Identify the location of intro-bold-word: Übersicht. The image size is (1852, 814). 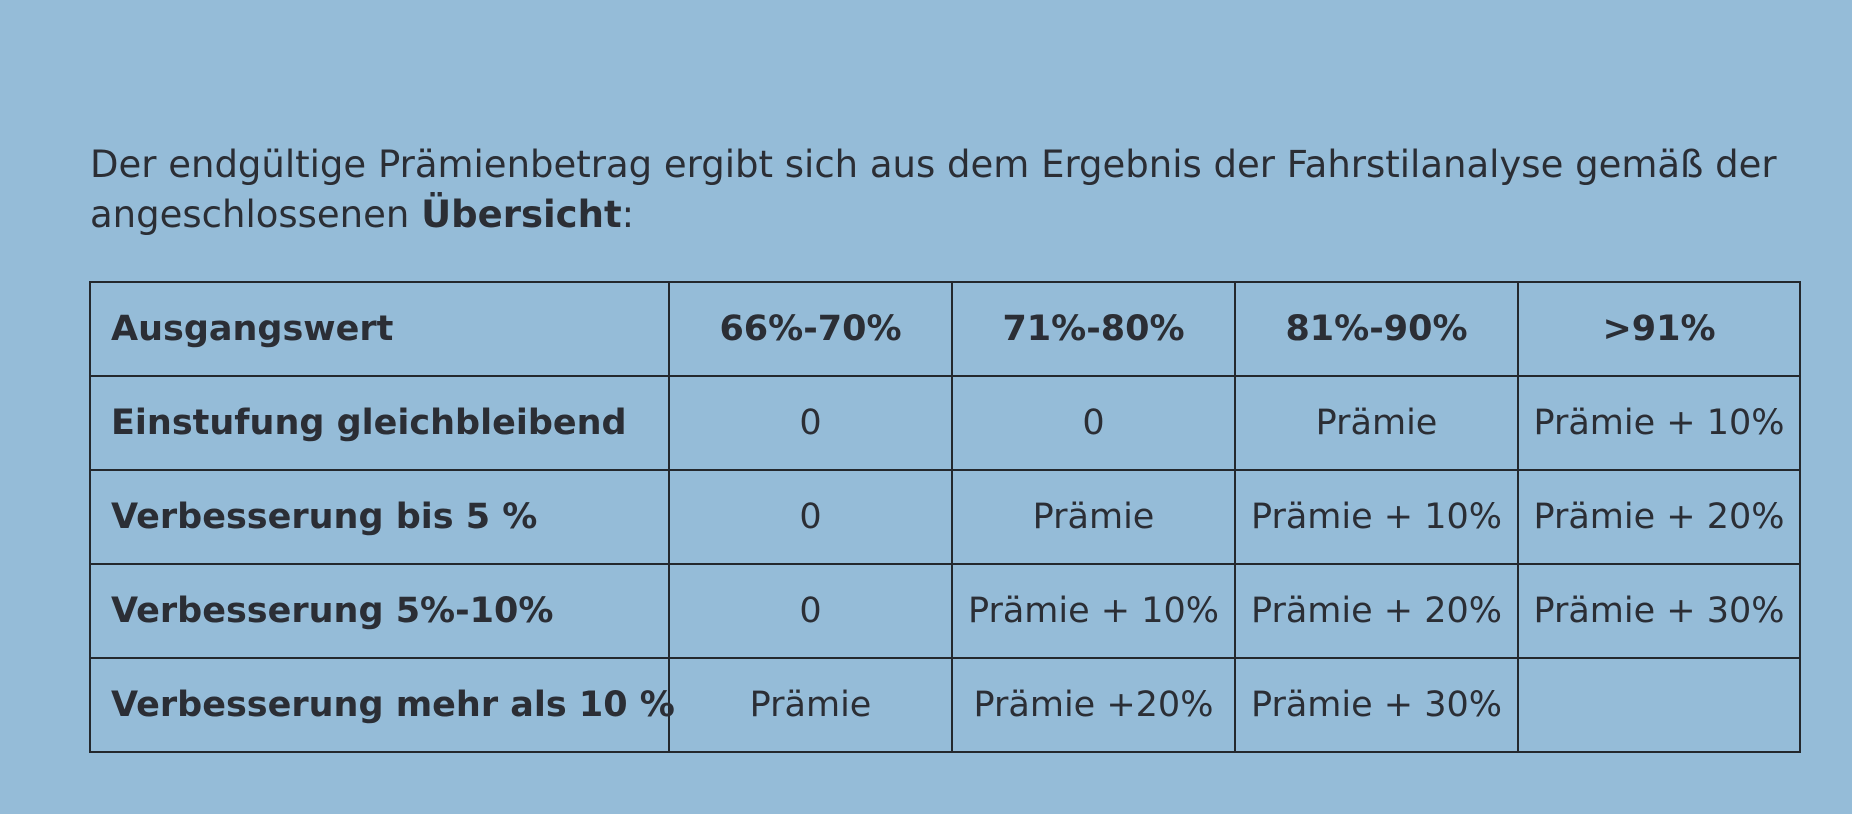
(521, 214).